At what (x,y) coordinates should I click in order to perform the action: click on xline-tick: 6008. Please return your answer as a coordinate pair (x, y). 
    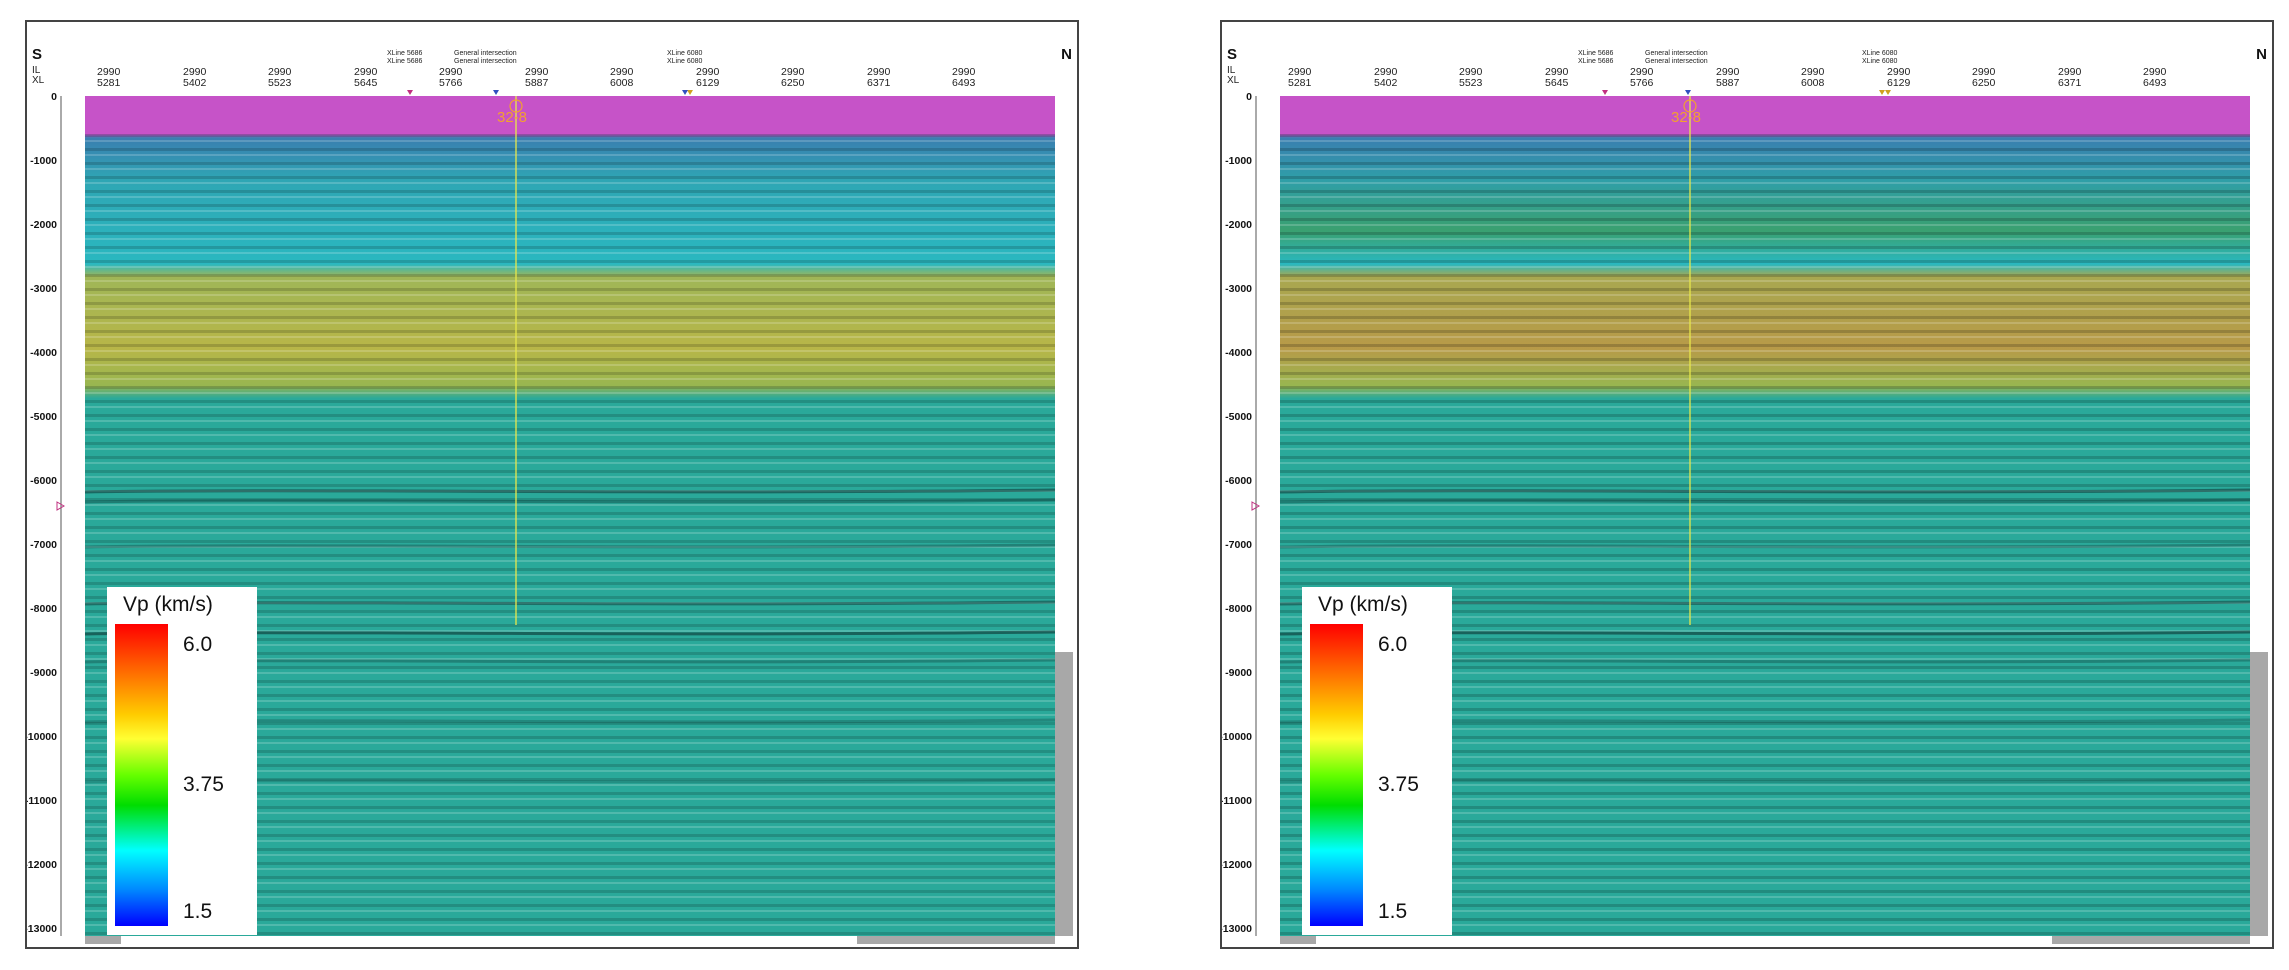
    Looking at the image, I should click on (1813, 83).